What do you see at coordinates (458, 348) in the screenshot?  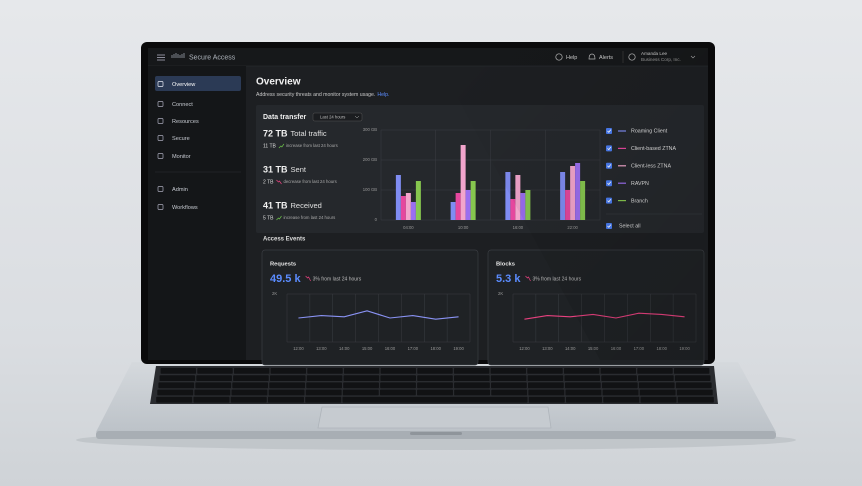 I see `x-tick-label: 19:00` at bounding box center [458, 348].